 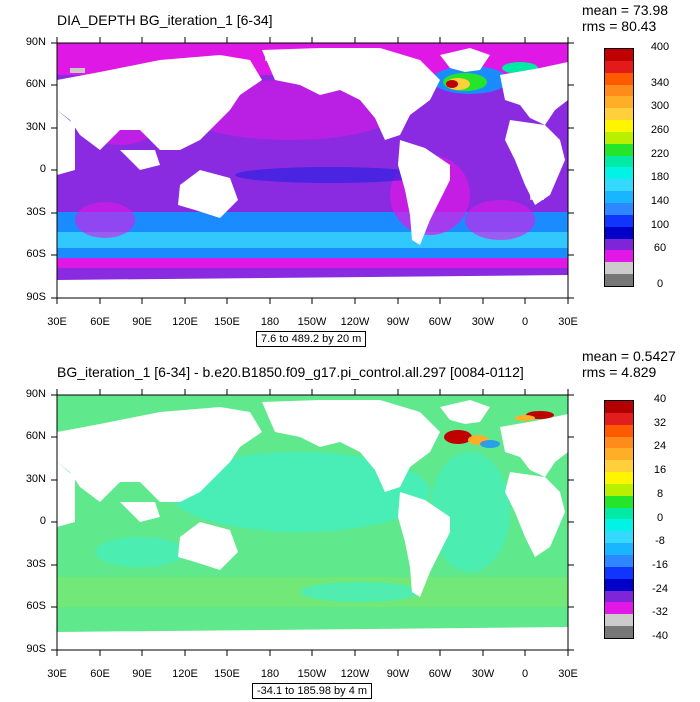 I want to click on colorbar-label: -32, so click(x=660, y=612).